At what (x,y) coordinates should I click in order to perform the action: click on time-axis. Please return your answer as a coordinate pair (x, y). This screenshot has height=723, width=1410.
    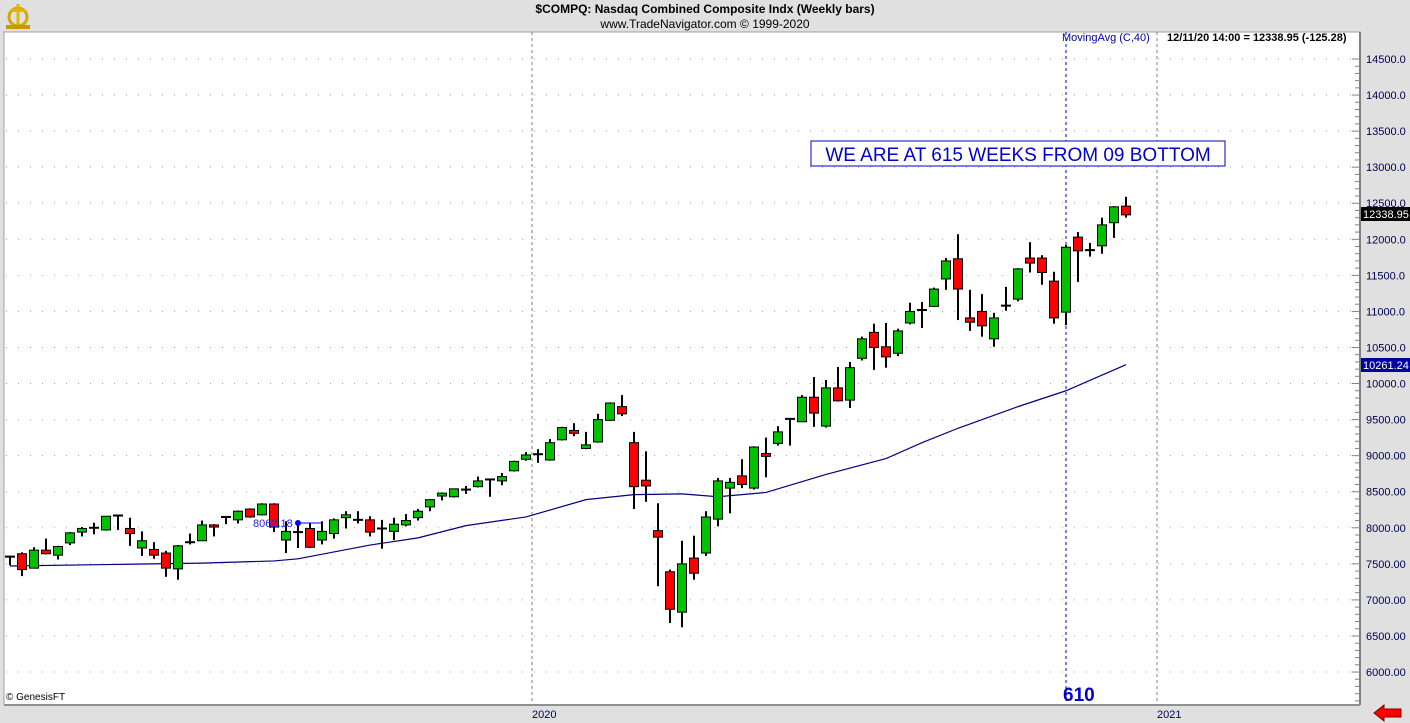
    Looking at the image, I should click on (705, 714).